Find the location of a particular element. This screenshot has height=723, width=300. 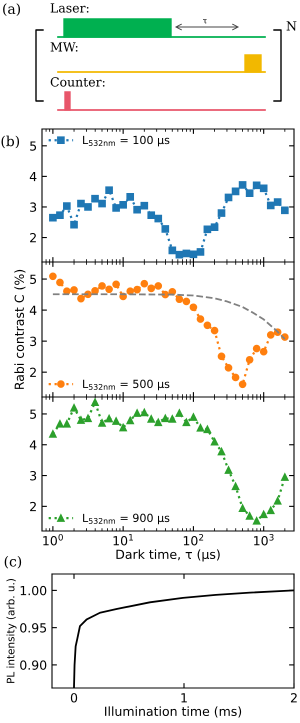

x-tick-label: 10$^{1}$ is located at coordinates (123, 540).